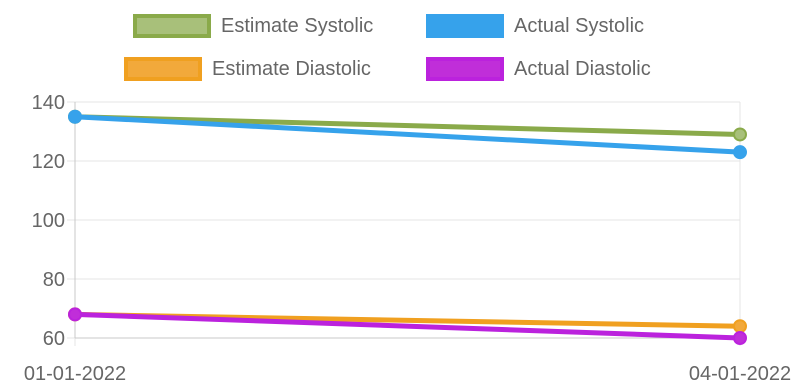 This screenshot has width=796, height=385. I want to click on y-tick-label: 140, so click(48, 103).